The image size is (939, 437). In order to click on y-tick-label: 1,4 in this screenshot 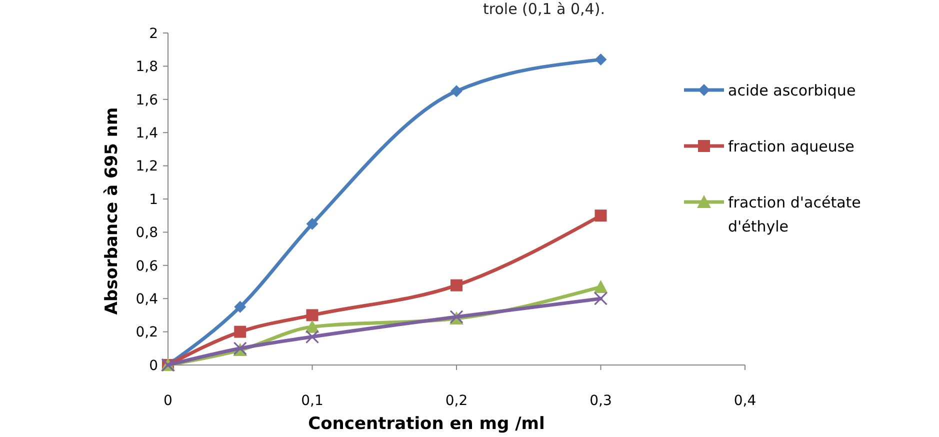, I will do `click(147, 134)`.